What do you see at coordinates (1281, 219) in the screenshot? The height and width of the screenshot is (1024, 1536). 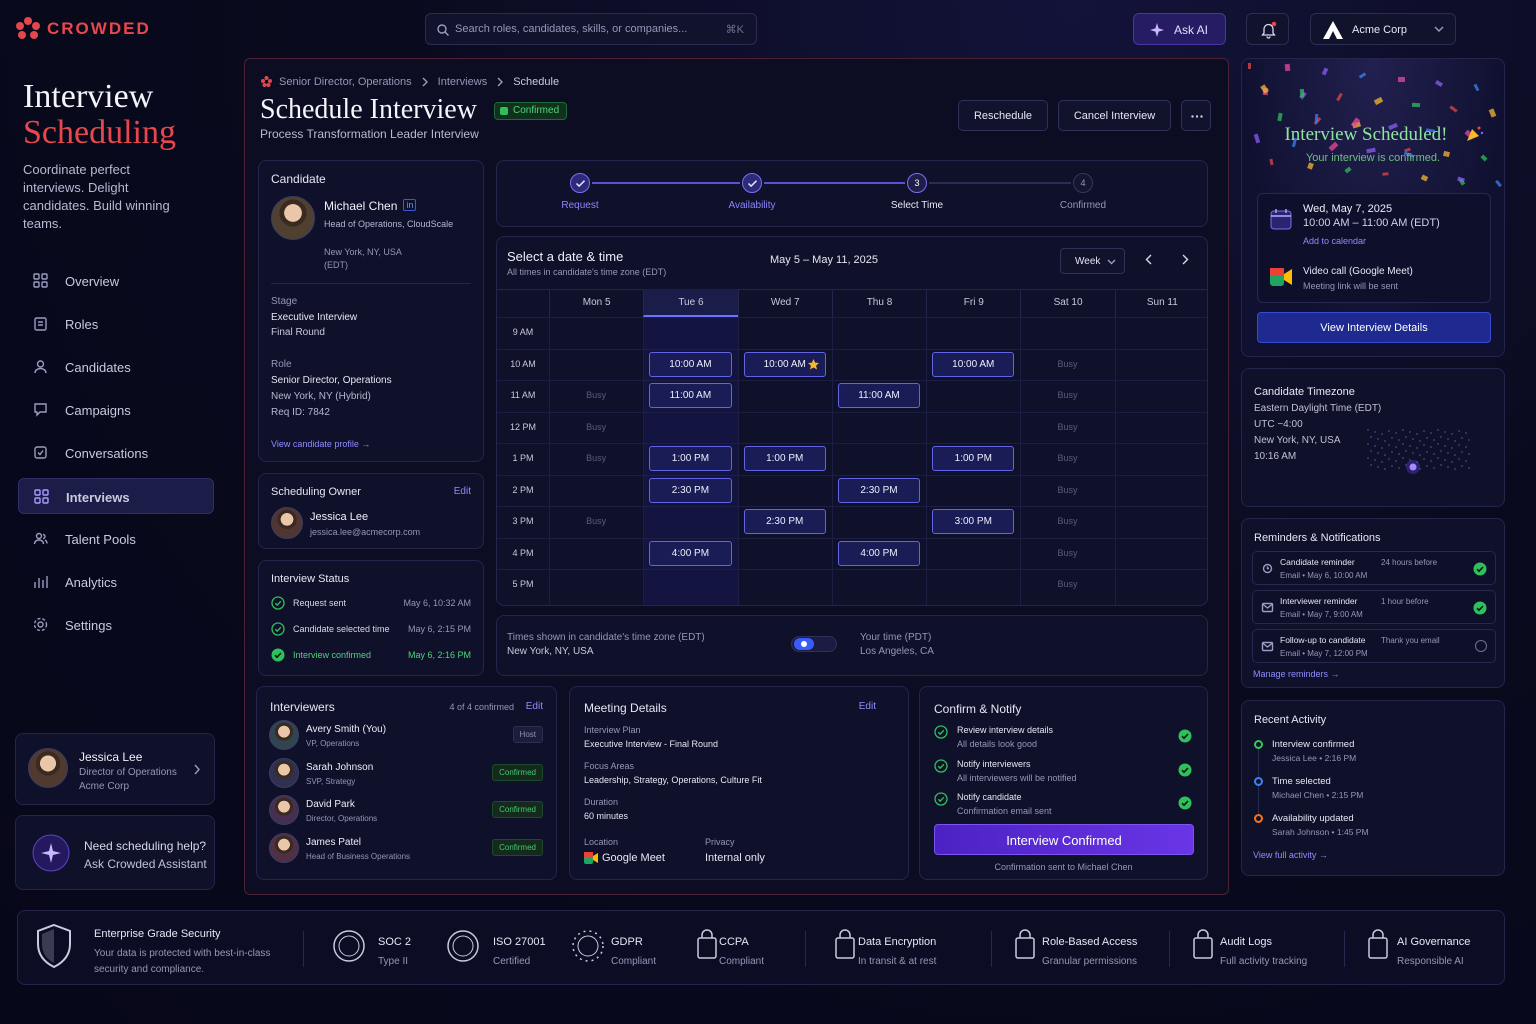 I see `calendar-icon` at bounding box center [1281, 219].